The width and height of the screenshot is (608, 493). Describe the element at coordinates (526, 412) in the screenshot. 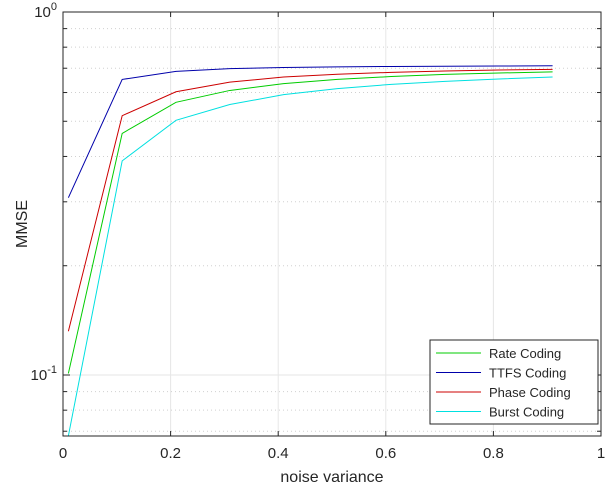

I see `legend-label: Burst Coding` at that location.